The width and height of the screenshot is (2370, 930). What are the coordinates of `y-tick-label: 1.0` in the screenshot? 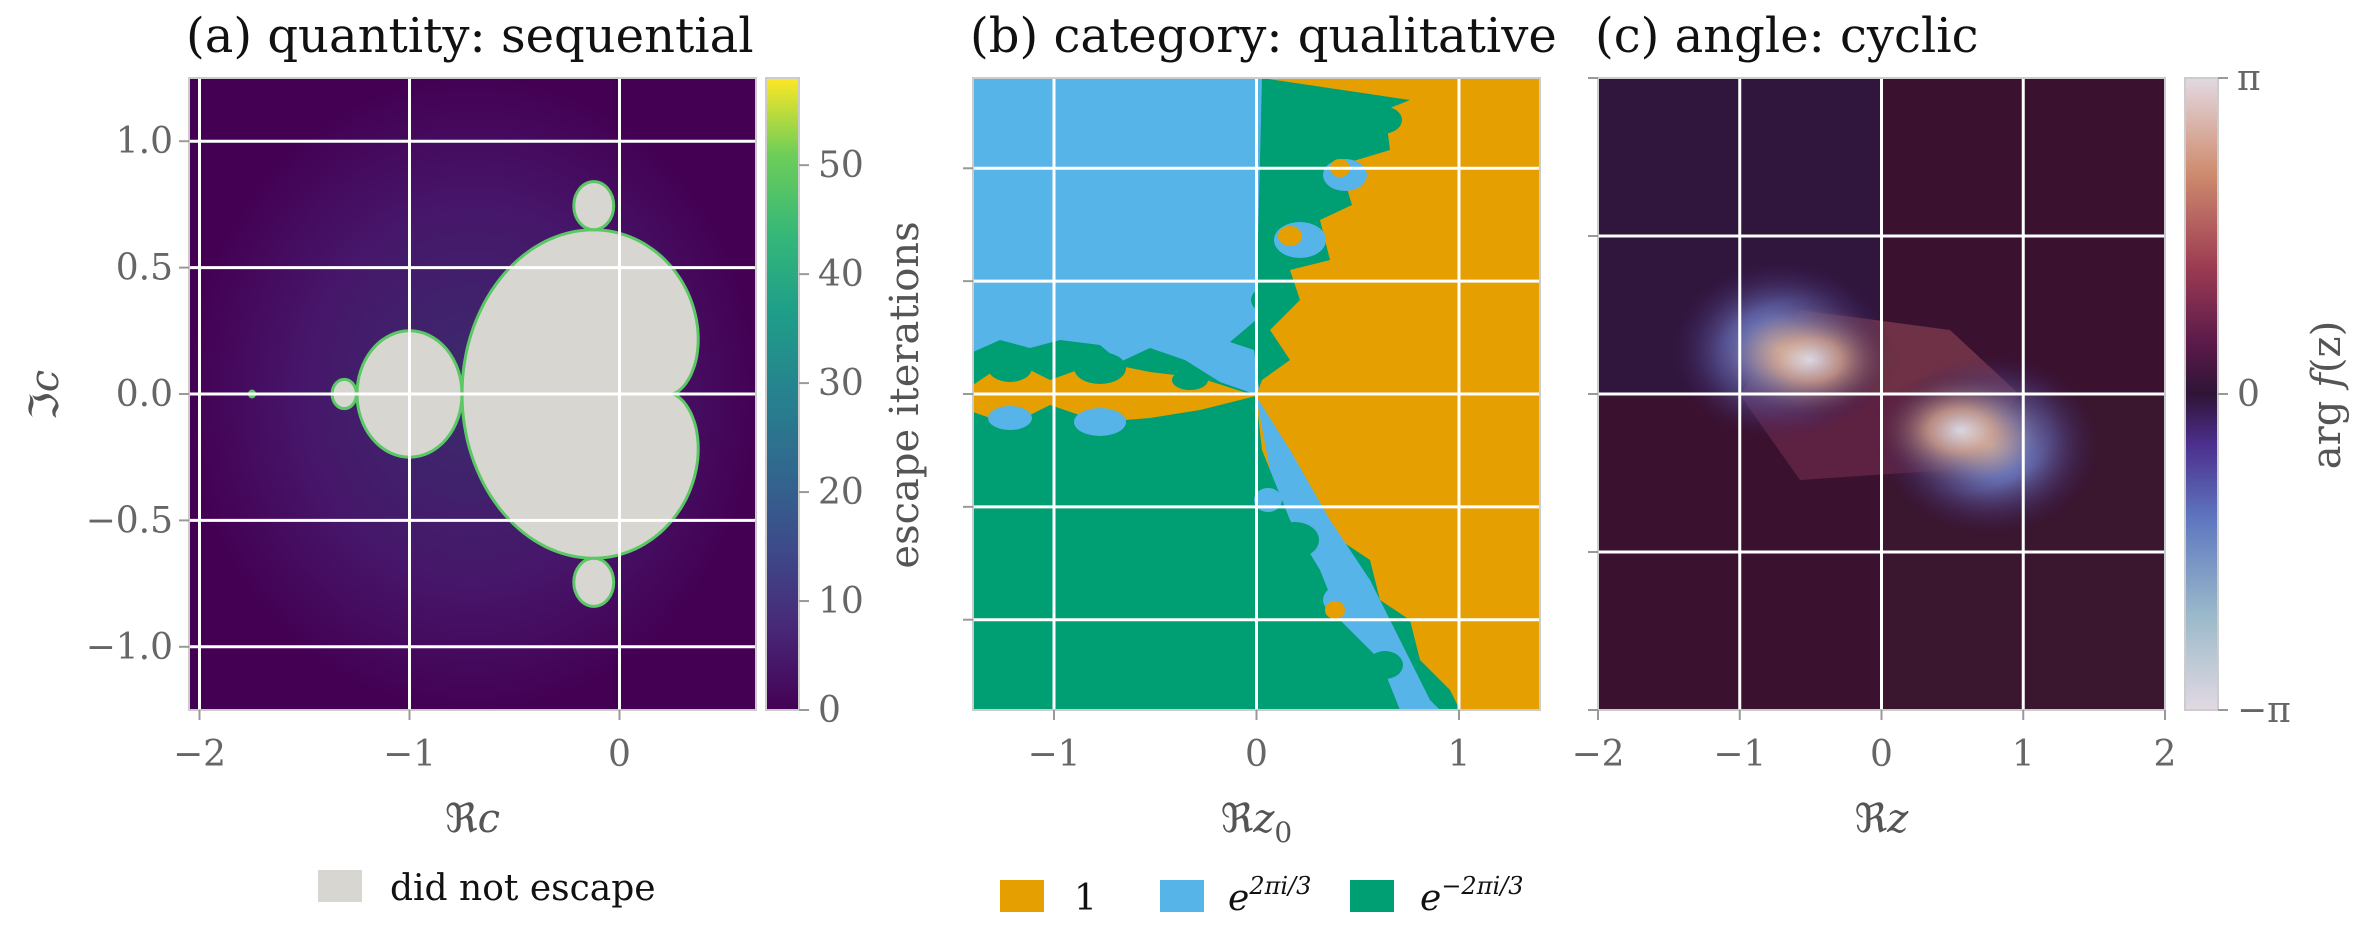 It's located at (144, 141).